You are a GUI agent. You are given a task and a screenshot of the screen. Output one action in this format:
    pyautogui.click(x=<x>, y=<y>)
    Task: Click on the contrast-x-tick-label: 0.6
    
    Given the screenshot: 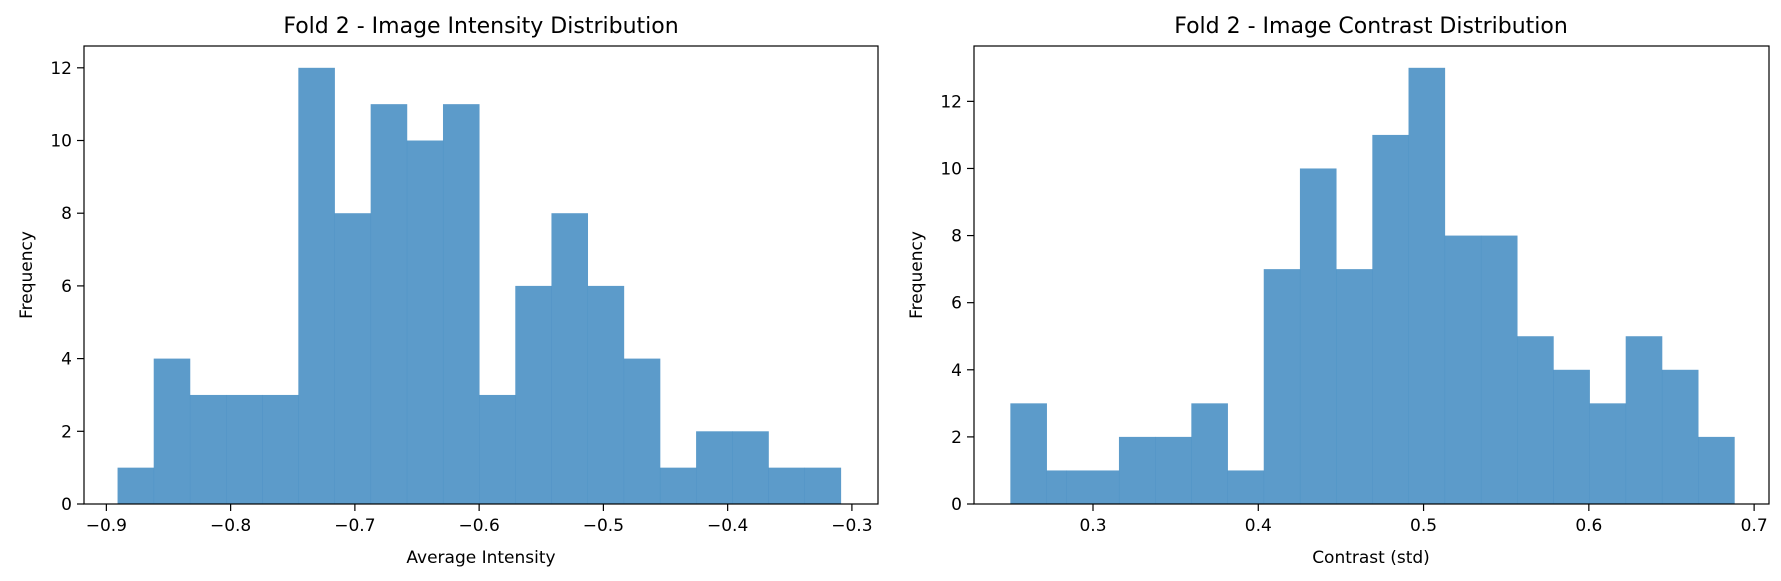 What is the action you would take?
    pyautogui.click(x=1588, y=526)
    